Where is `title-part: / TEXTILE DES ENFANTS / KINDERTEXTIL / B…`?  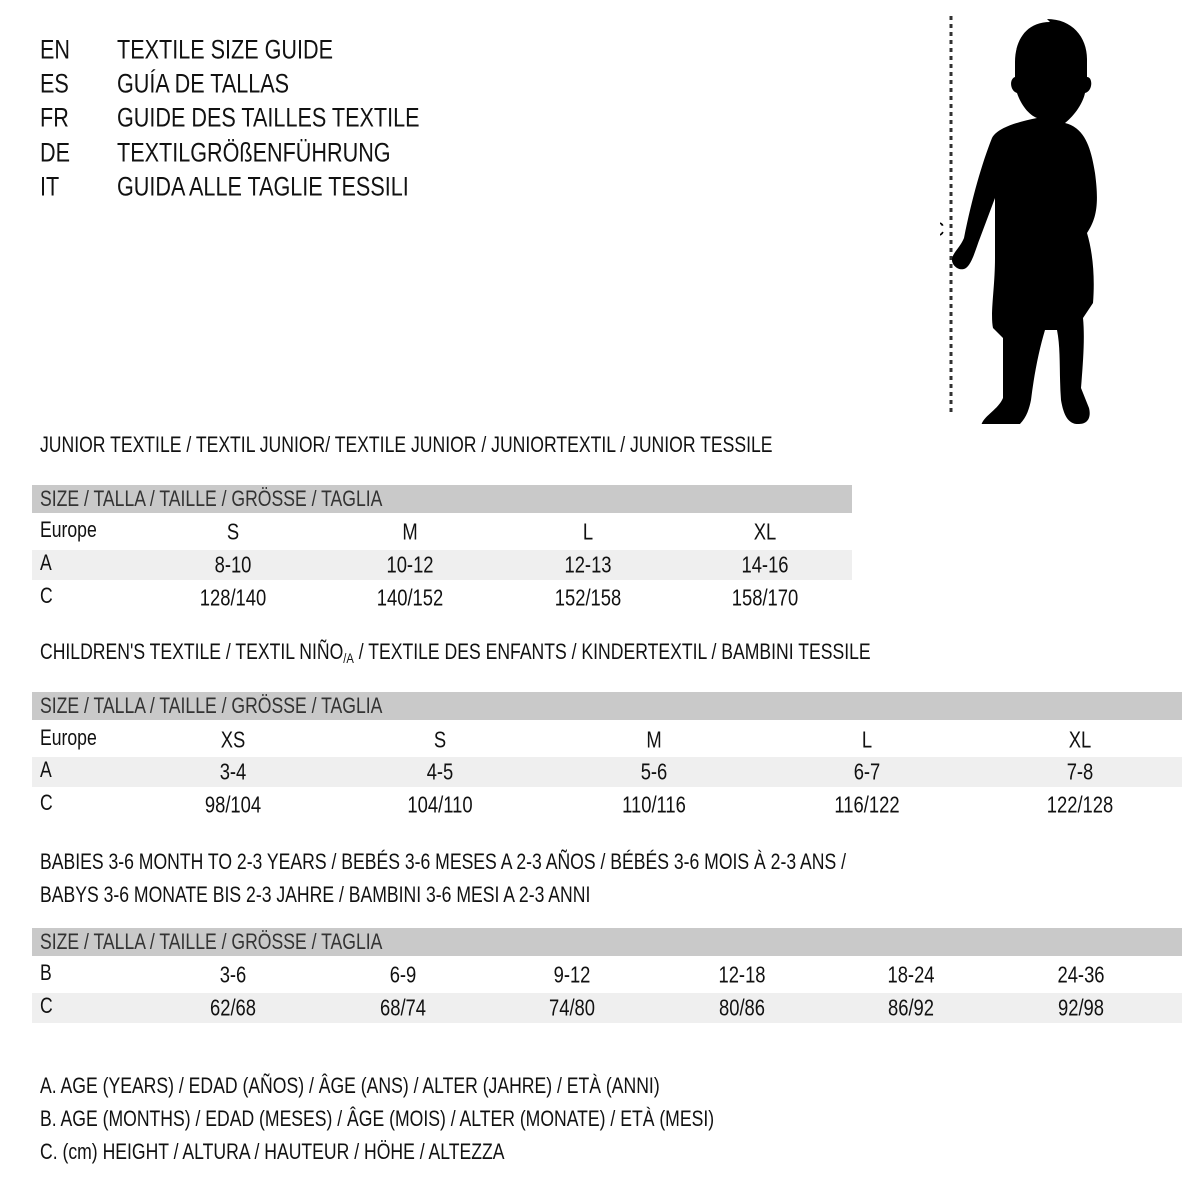
title-part: / TEXTILE DES ENFANTS / KINDERTEXTIL / B… is located at coordinates (612, 651).